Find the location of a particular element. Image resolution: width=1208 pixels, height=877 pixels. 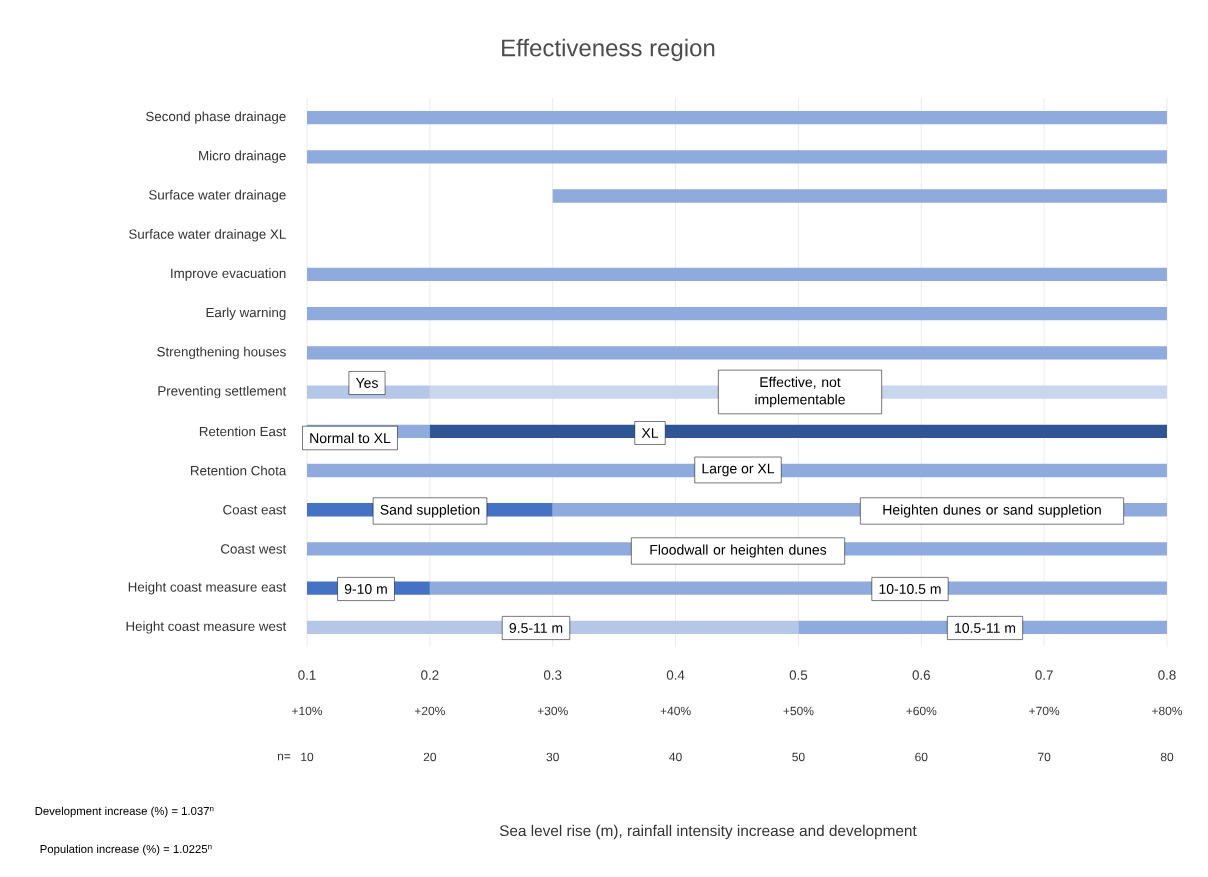

annotation: Yes is located at coordinates (366, 383).